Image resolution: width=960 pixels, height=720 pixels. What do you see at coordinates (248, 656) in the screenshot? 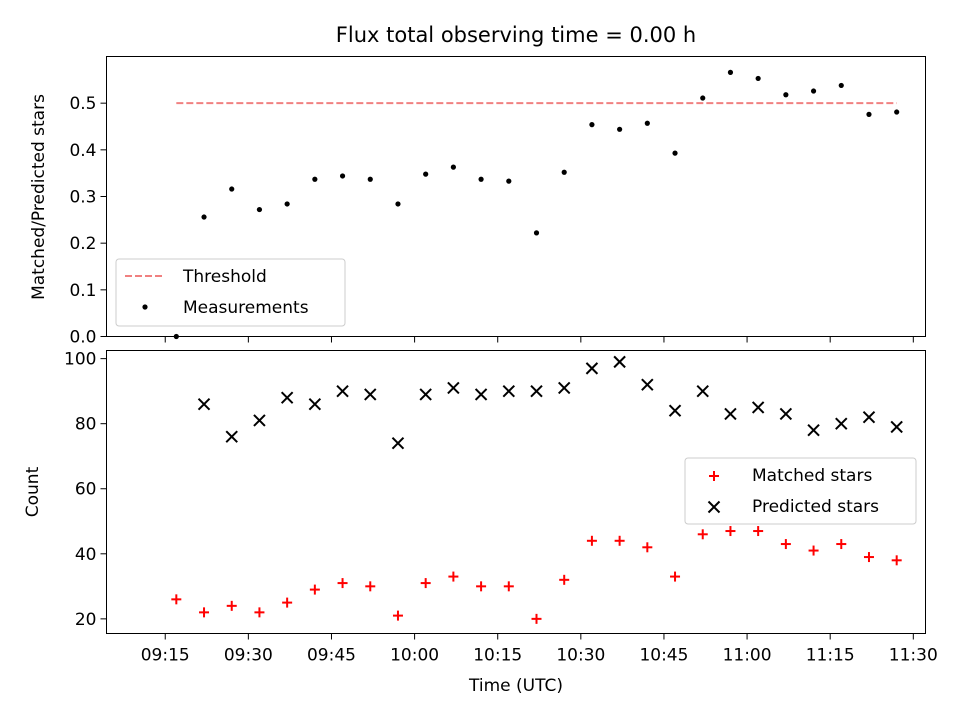
I see `x-tick-label: 09:30` at bounding box center [248, 656].